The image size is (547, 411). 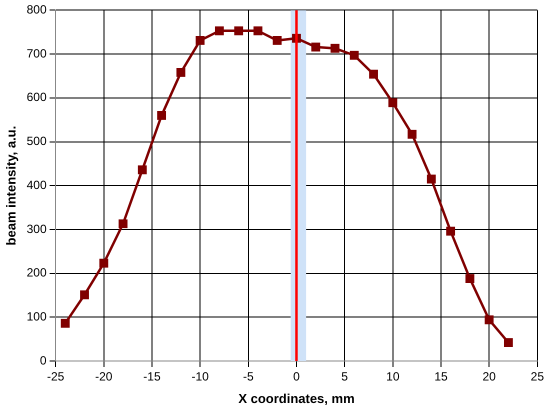 I want to click on x-tick-label: -5, so click(x=248, y=377).